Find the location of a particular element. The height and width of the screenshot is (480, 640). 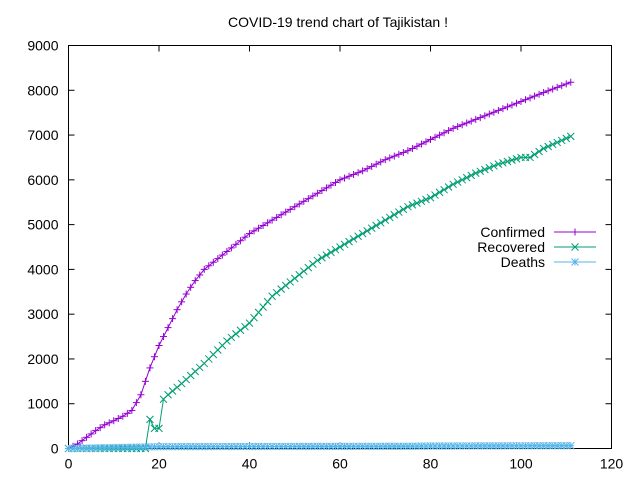

legend-marker-confirmed is located at coordinates (575, 232).